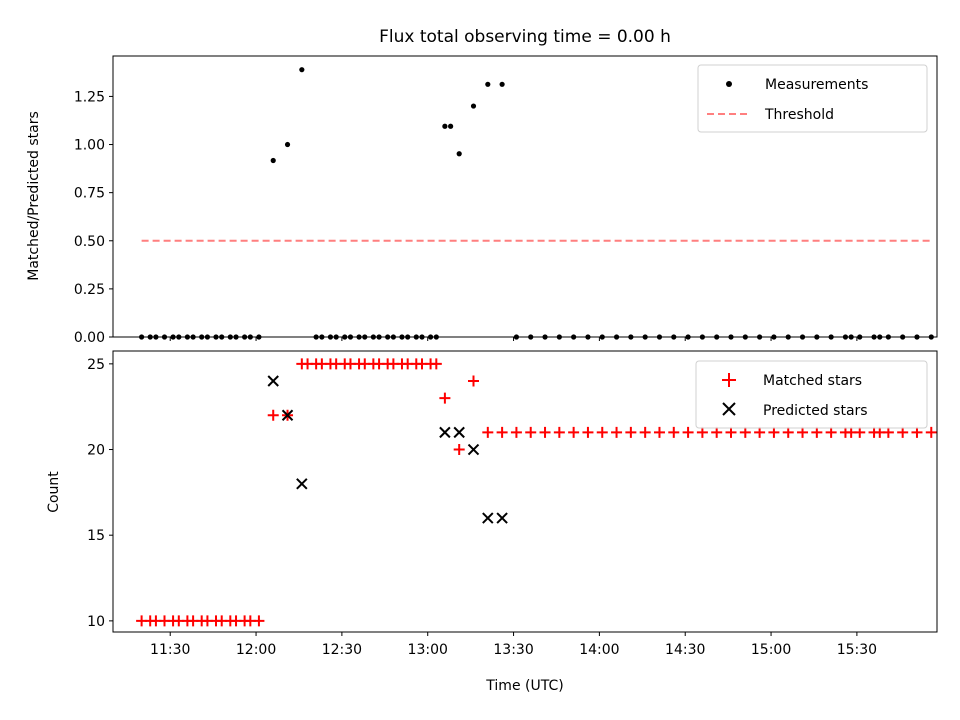  What do you see at coordinates (89, 146) in the screenshot?
I see `y-tick-label: 1.00` at bounding box center [89, 146].